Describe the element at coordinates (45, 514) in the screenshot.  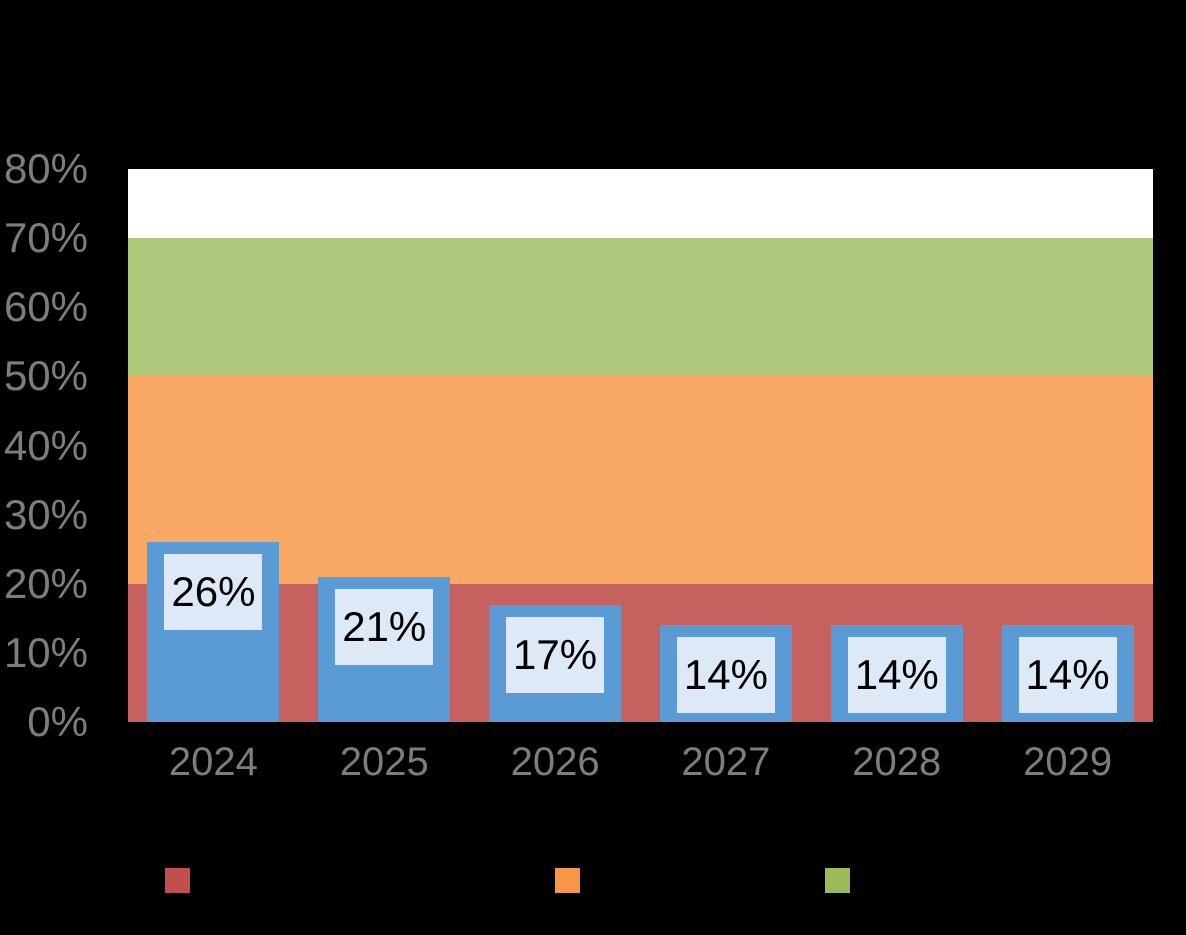
I see `y-tick-label: 30%` at that location.